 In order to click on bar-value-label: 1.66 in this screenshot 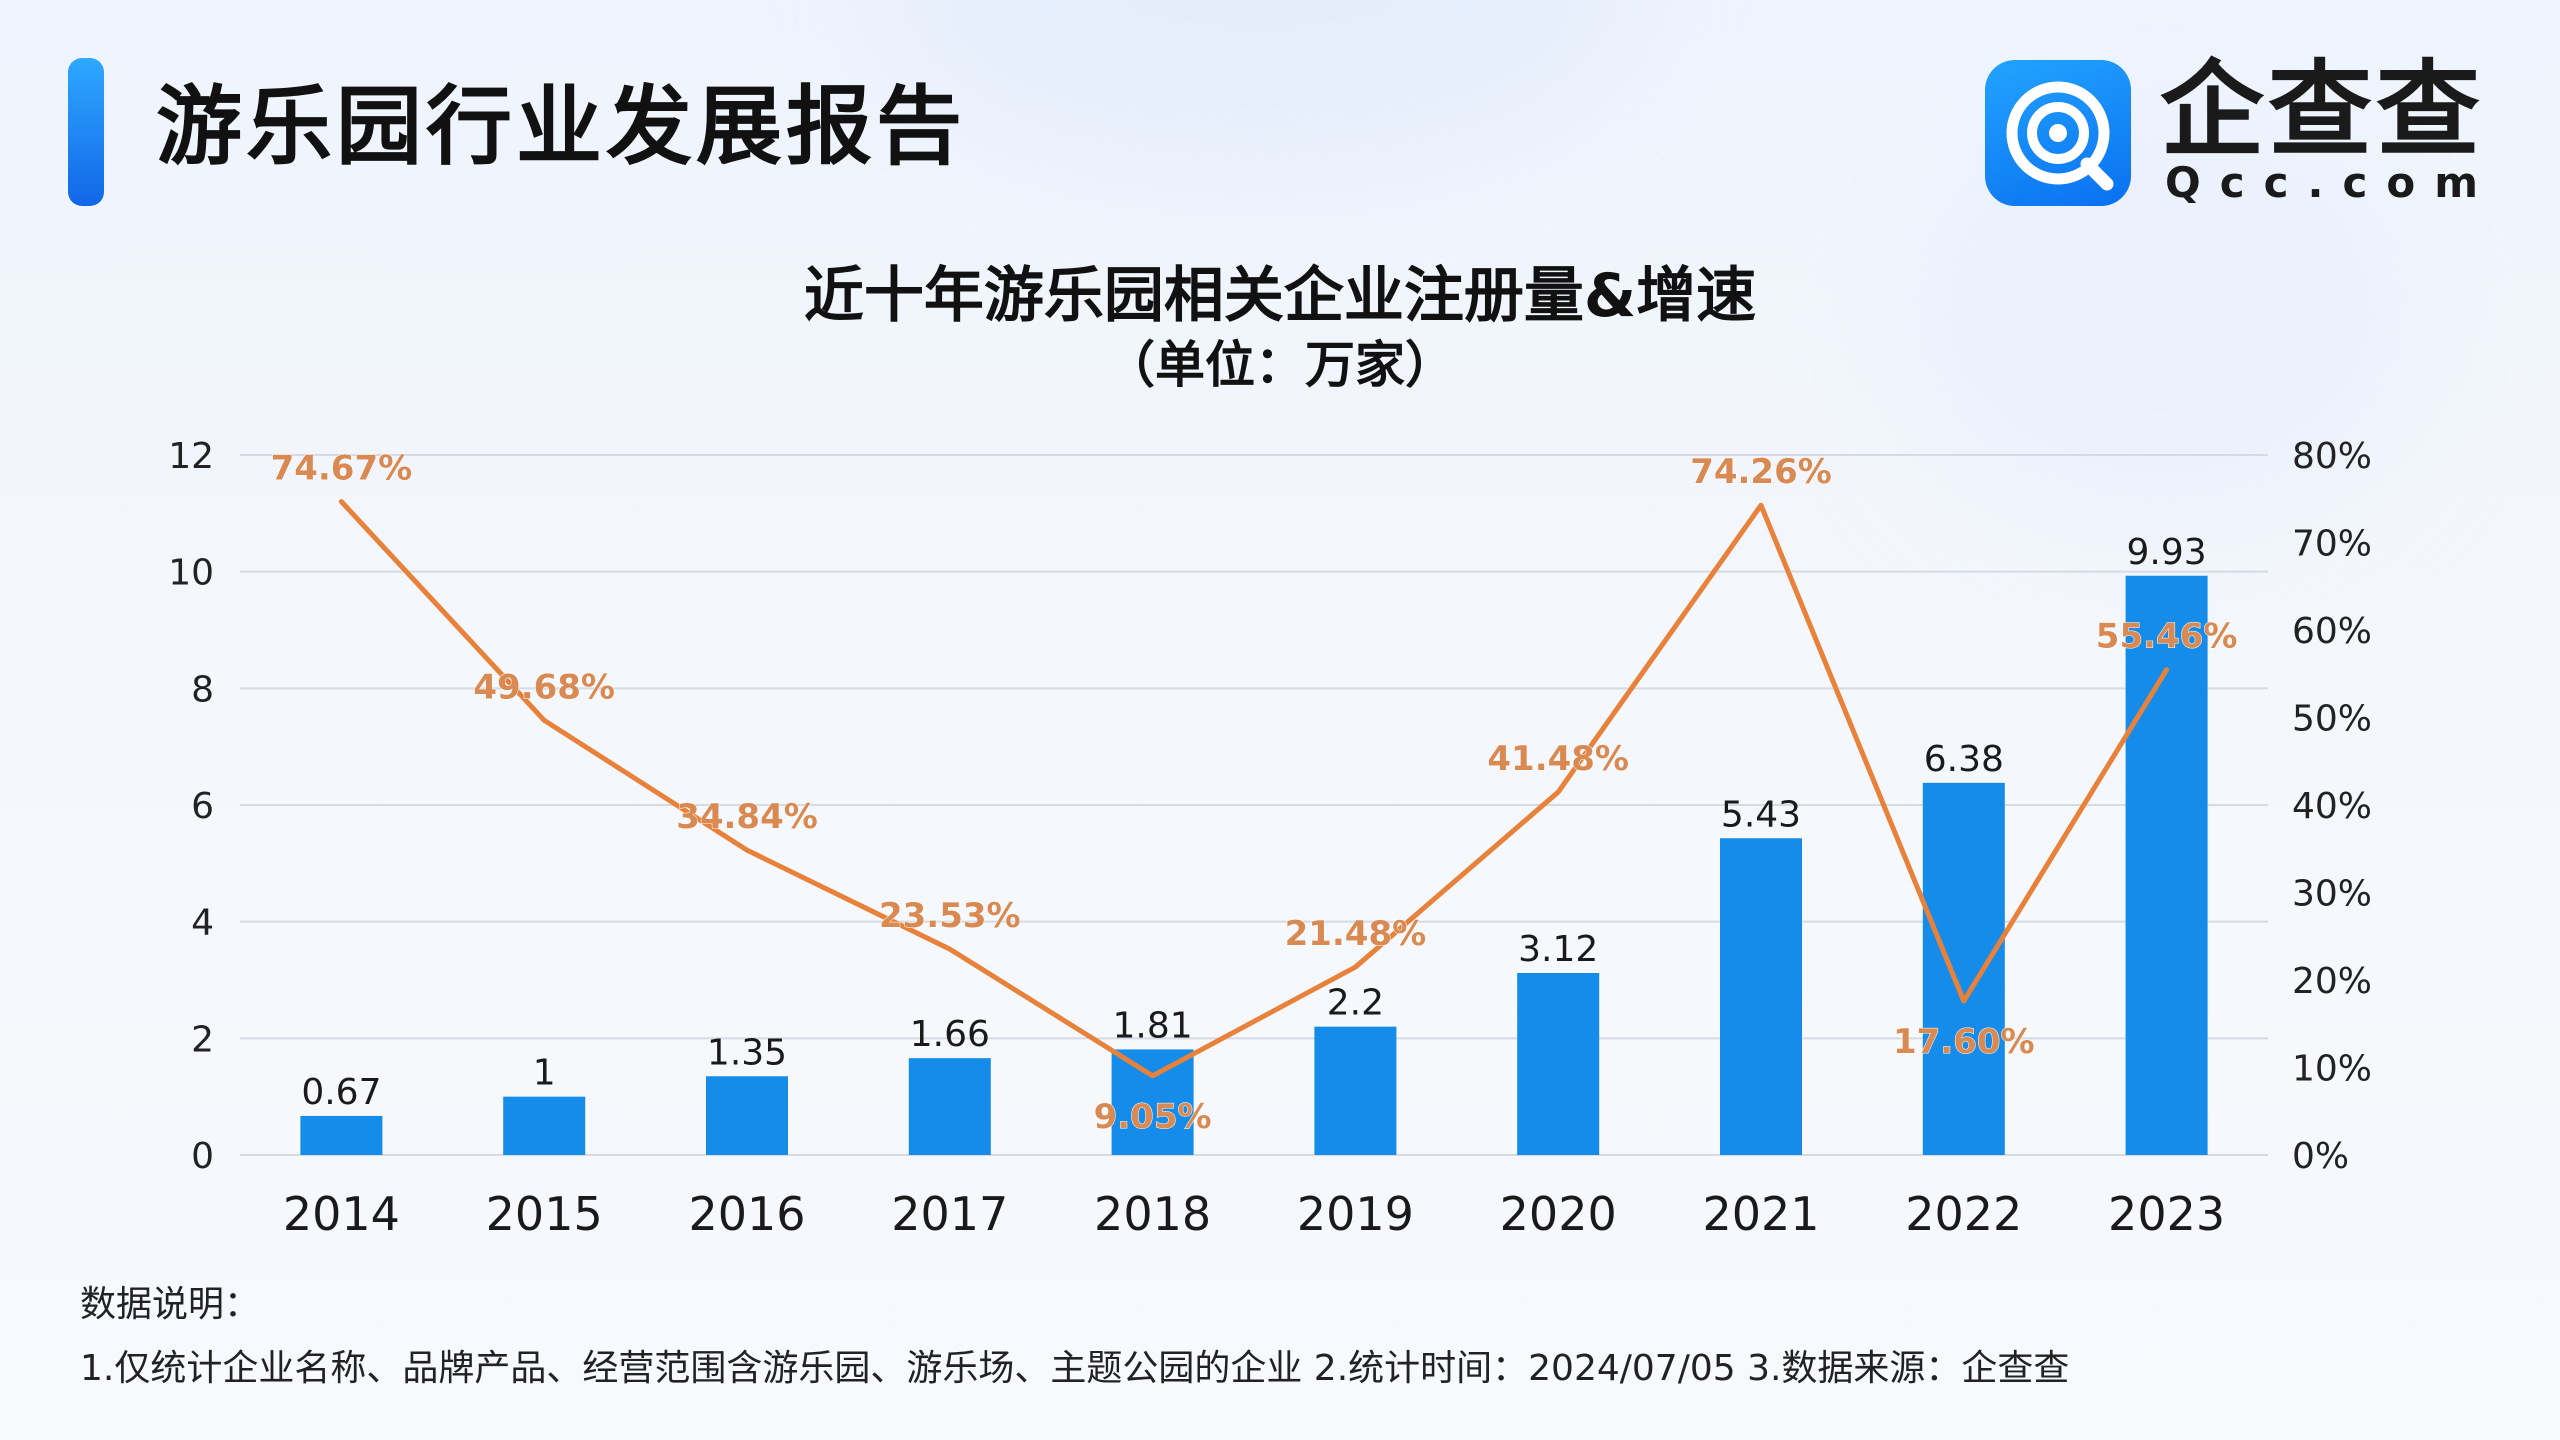, I will do `click(950, 1034)`.